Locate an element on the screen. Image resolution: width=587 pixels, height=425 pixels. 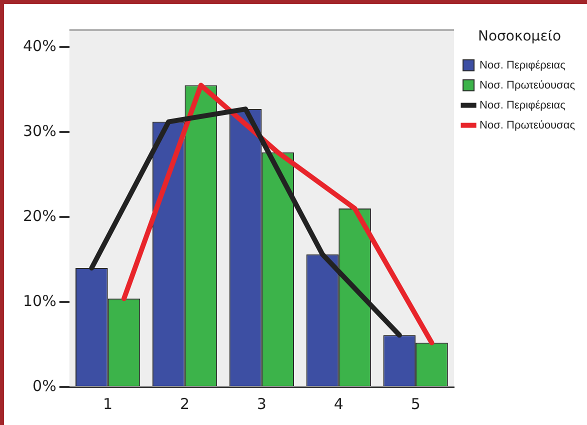
y-tick-label: 0% is located at coordinates (44, 385).